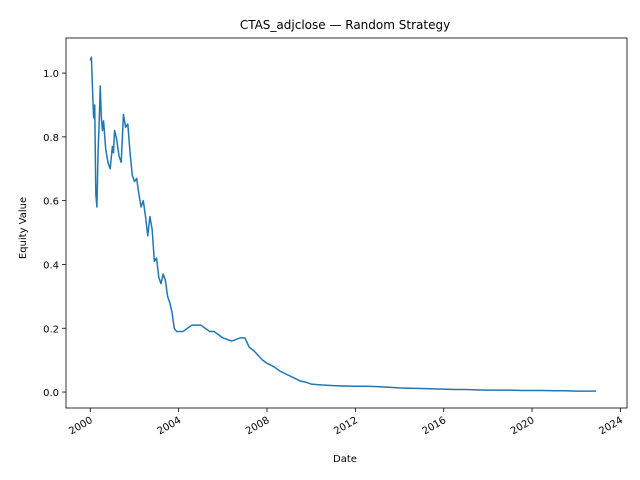  I want to click on chart-title: CTAS_adjclose — Random Strategy, so click(345, 25).